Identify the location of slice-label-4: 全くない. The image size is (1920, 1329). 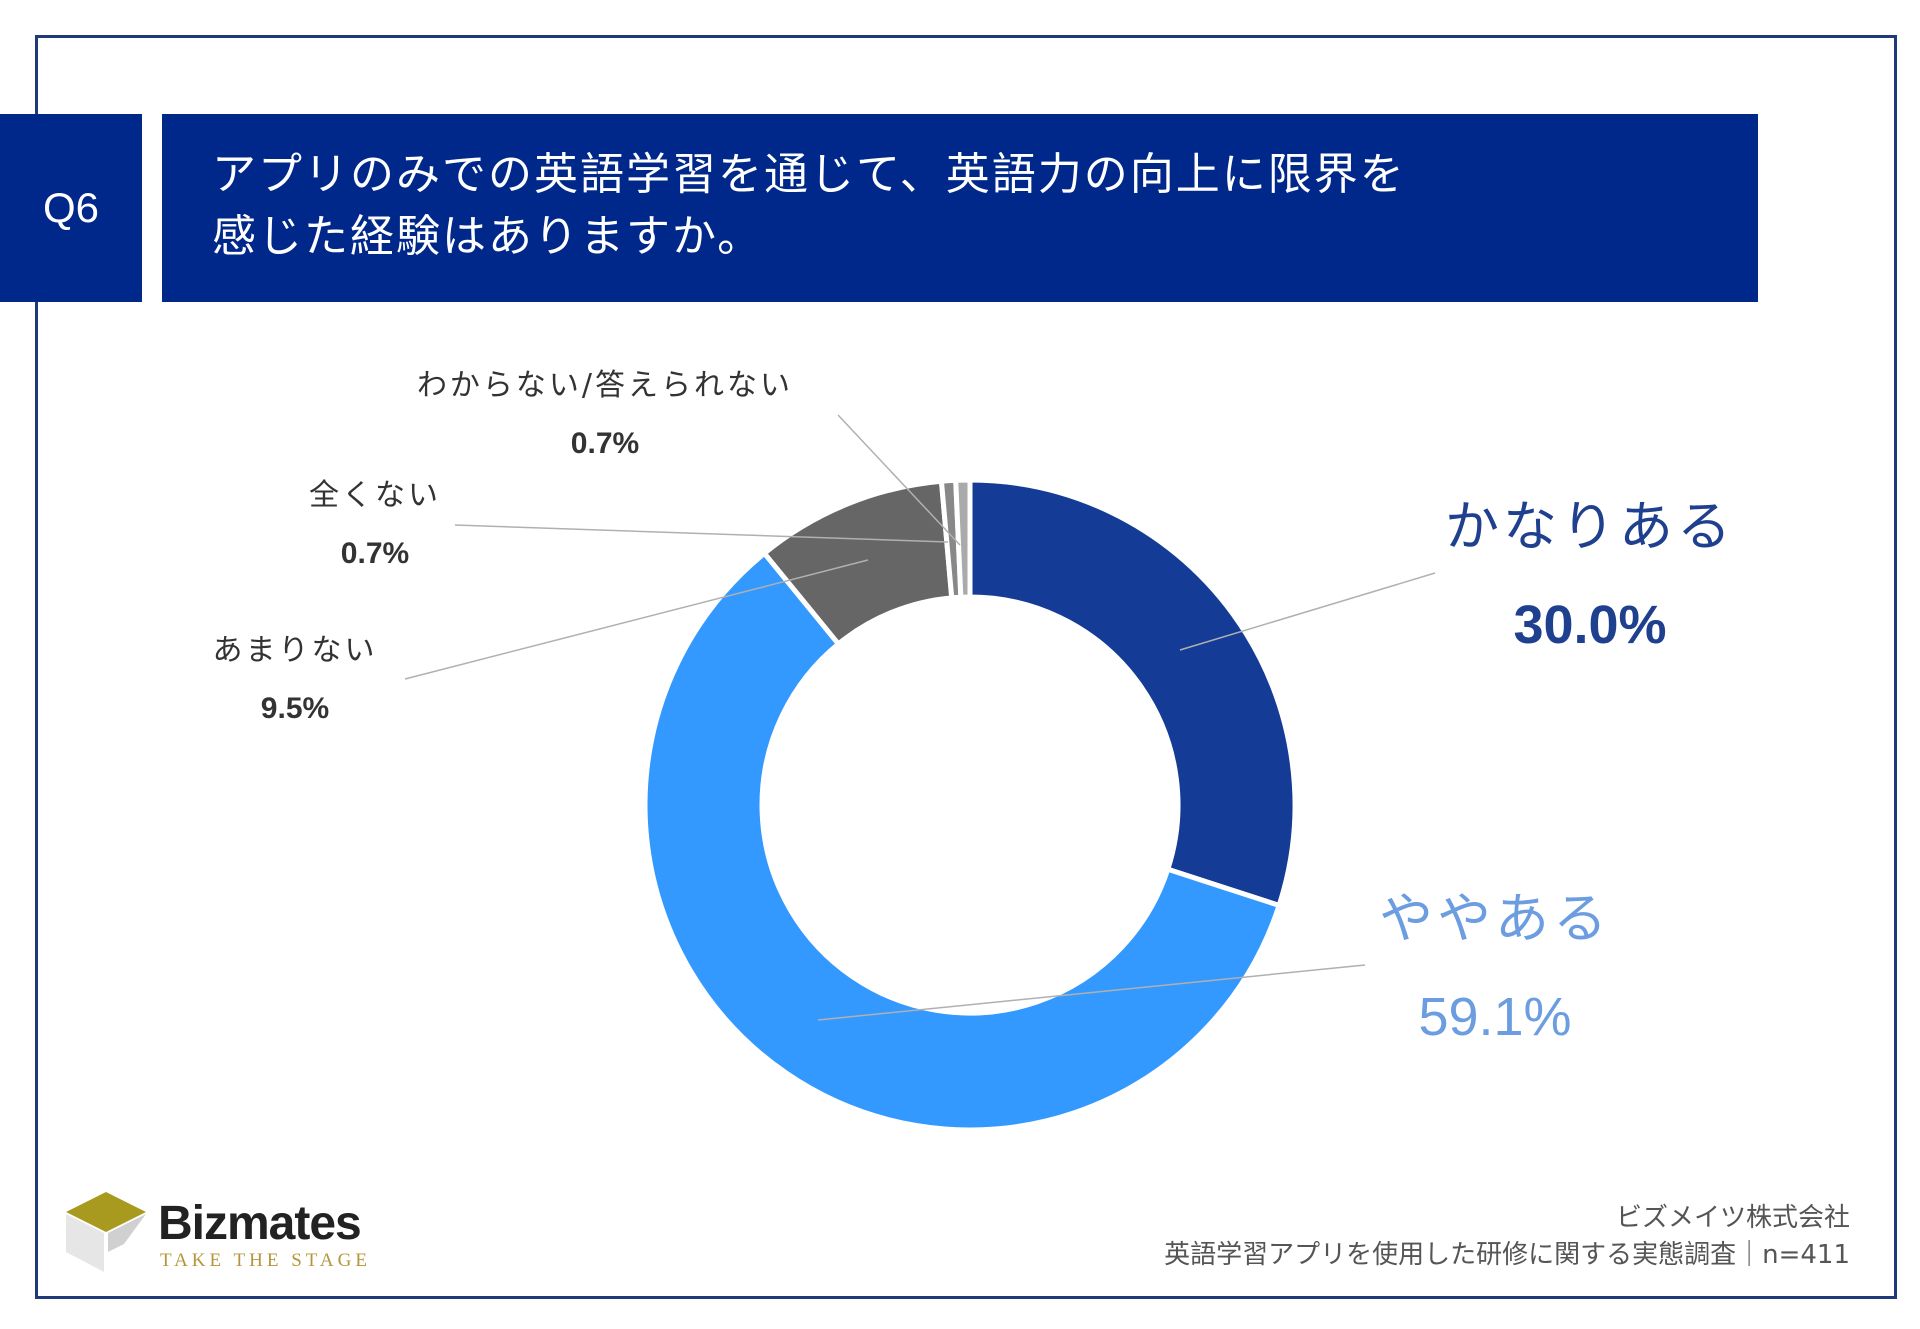
(375, 495).